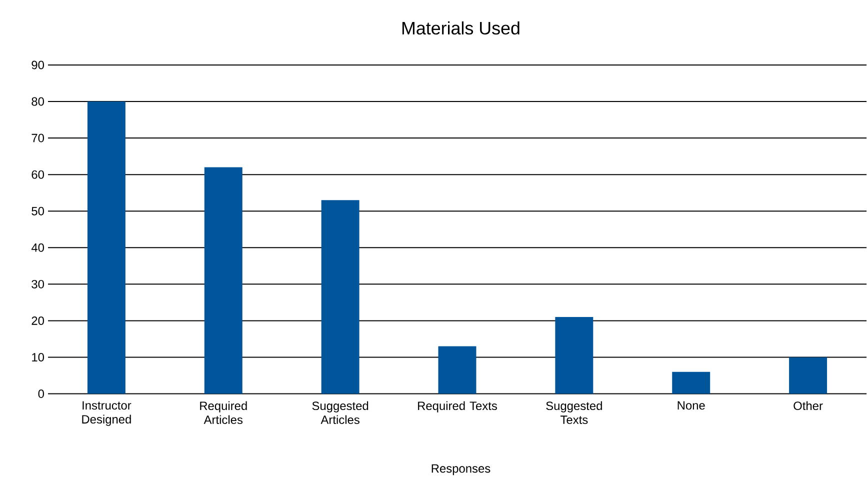 Image resolution: width=867 pixels, height=479 pixels. Describe the element at coordinates (38, 357) in the screenshot. I see `y-tick-label: 10` at that location.